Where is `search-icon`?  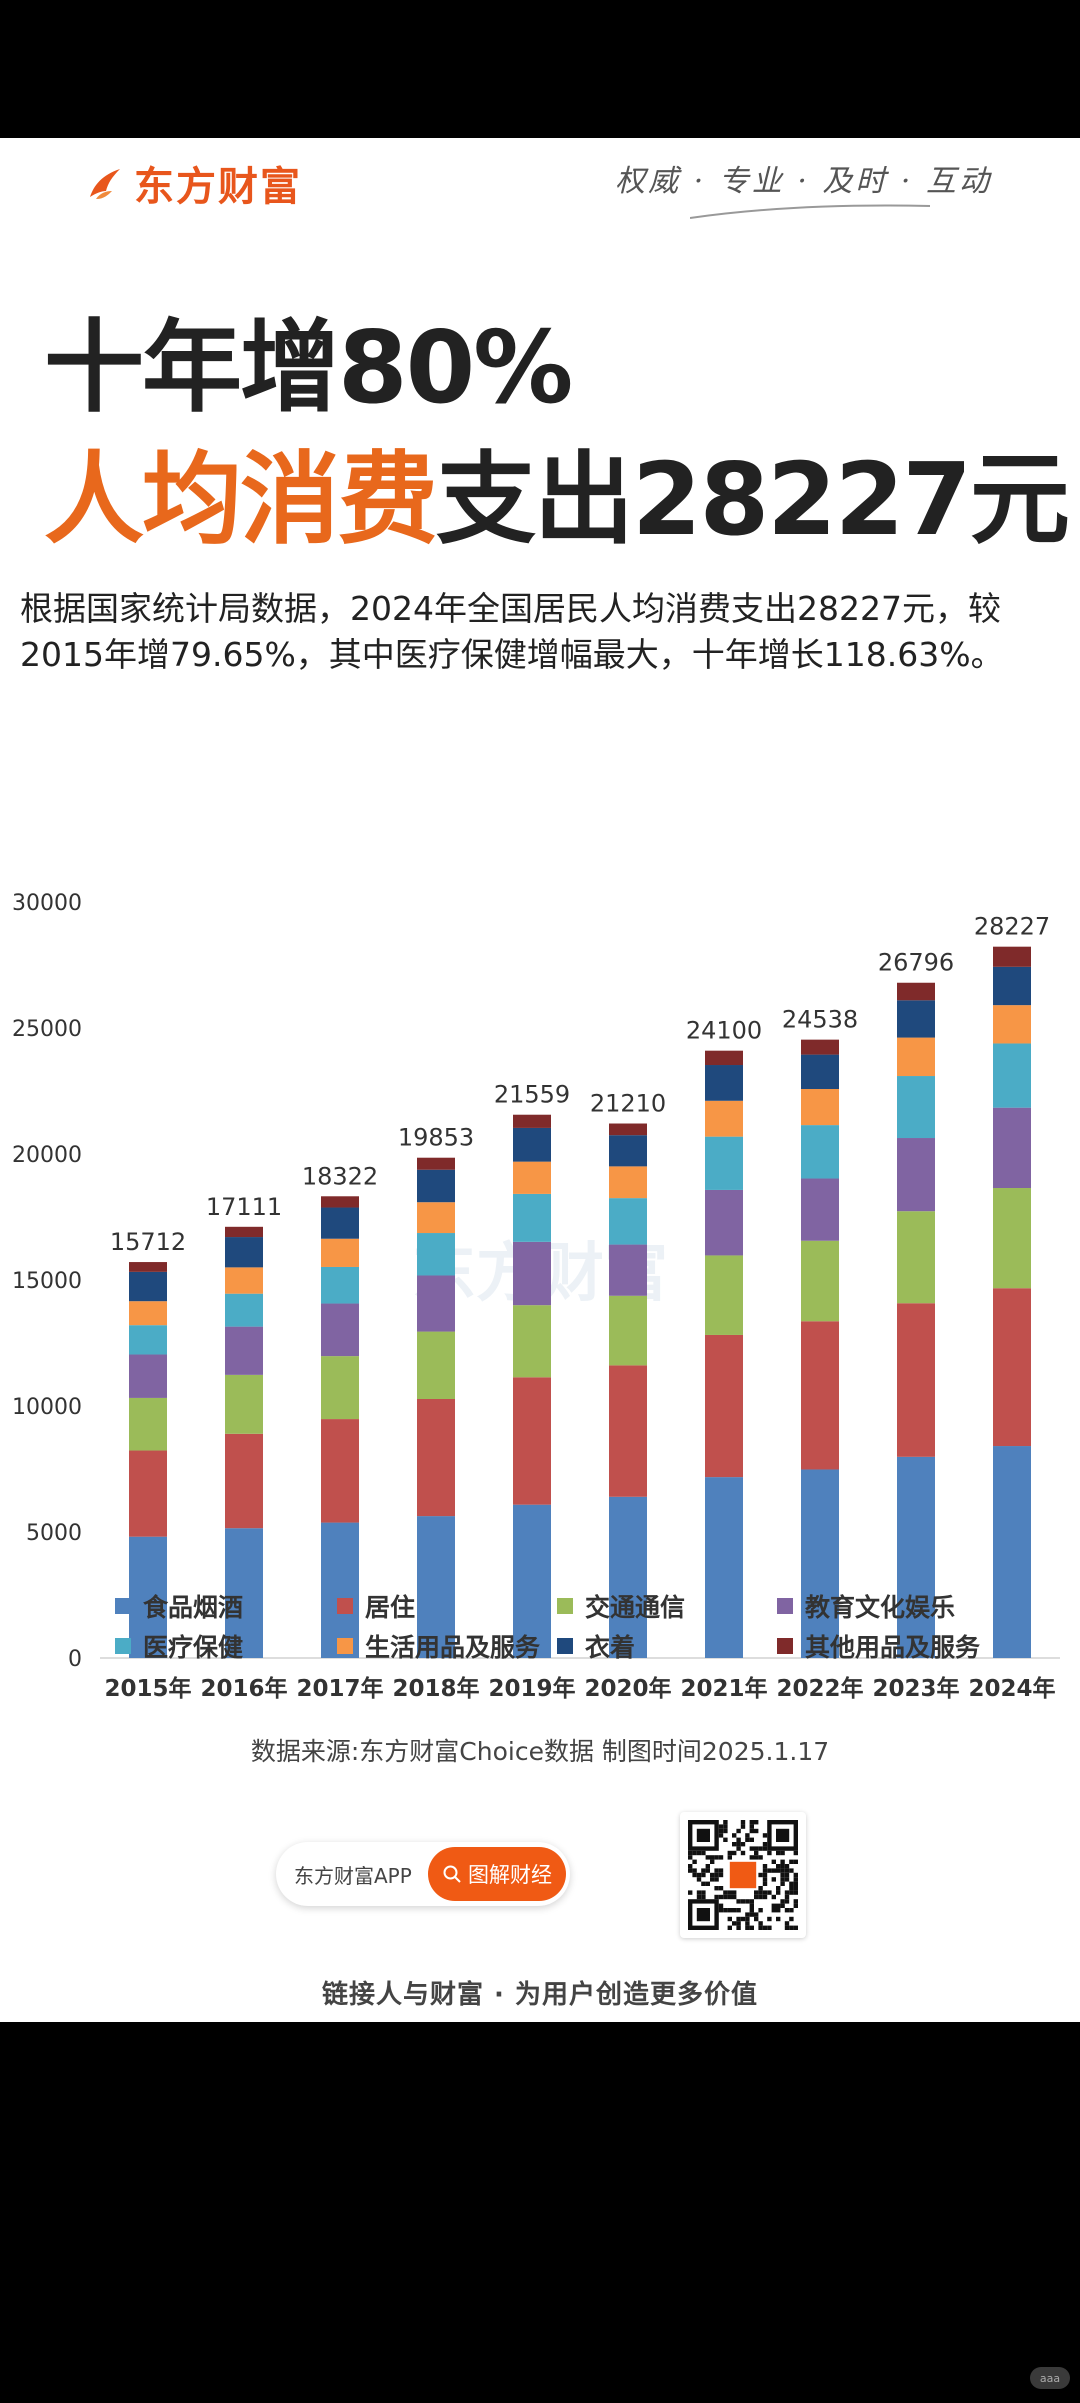
search-icon is located at coordinates (452, 1874).